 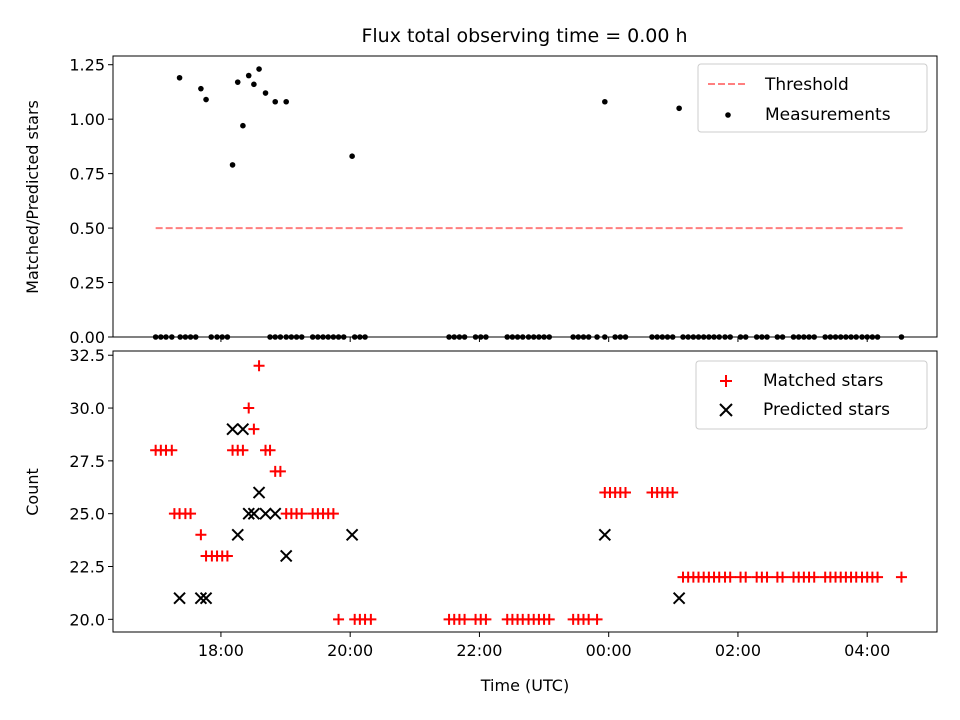 I want to click on ratio-y-ticks: 0.00 0.25 0.50 0.75 1.00 1.25, so click(x=91, y=201).